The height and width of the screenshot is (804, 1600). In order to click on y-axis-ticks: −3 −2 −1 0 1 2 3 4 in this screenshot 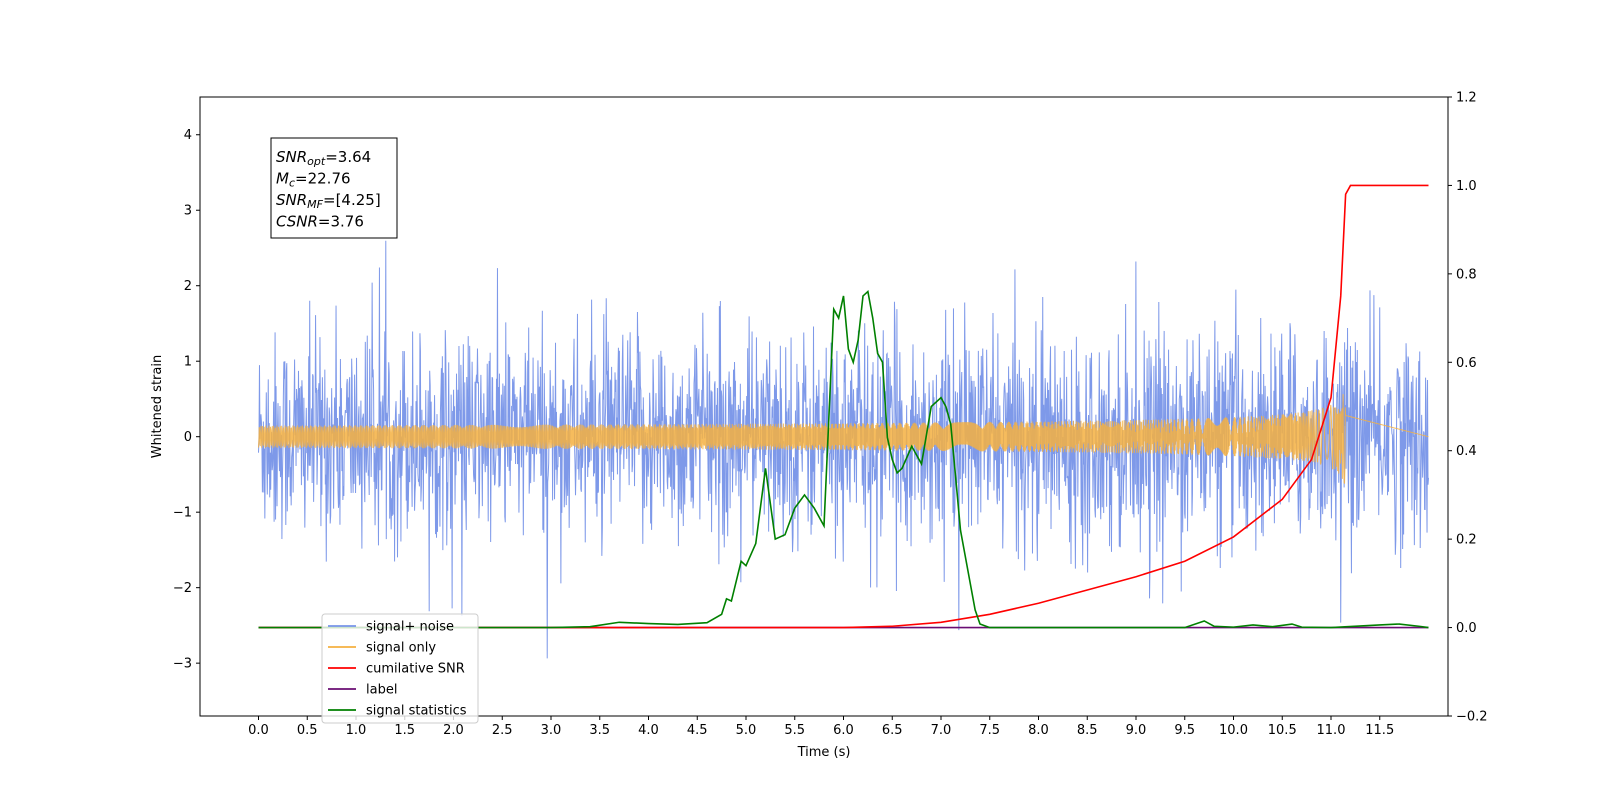, I will do `click(186, 400)`.